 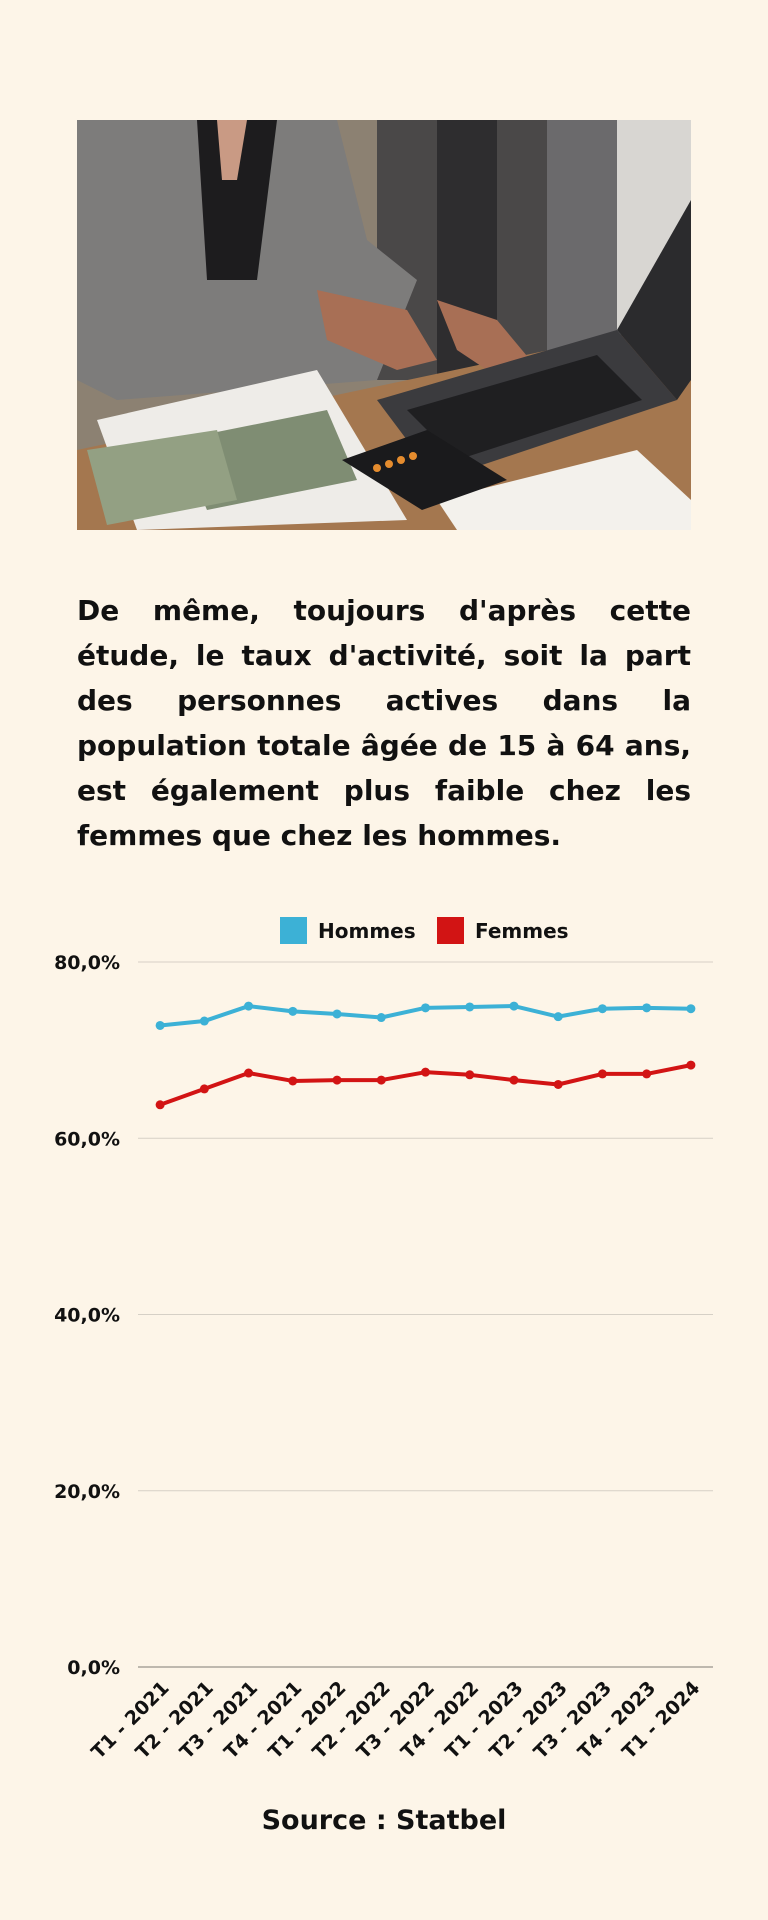 I want to click on y-tick-label: 40,0%, so click(x=87, y=1316).